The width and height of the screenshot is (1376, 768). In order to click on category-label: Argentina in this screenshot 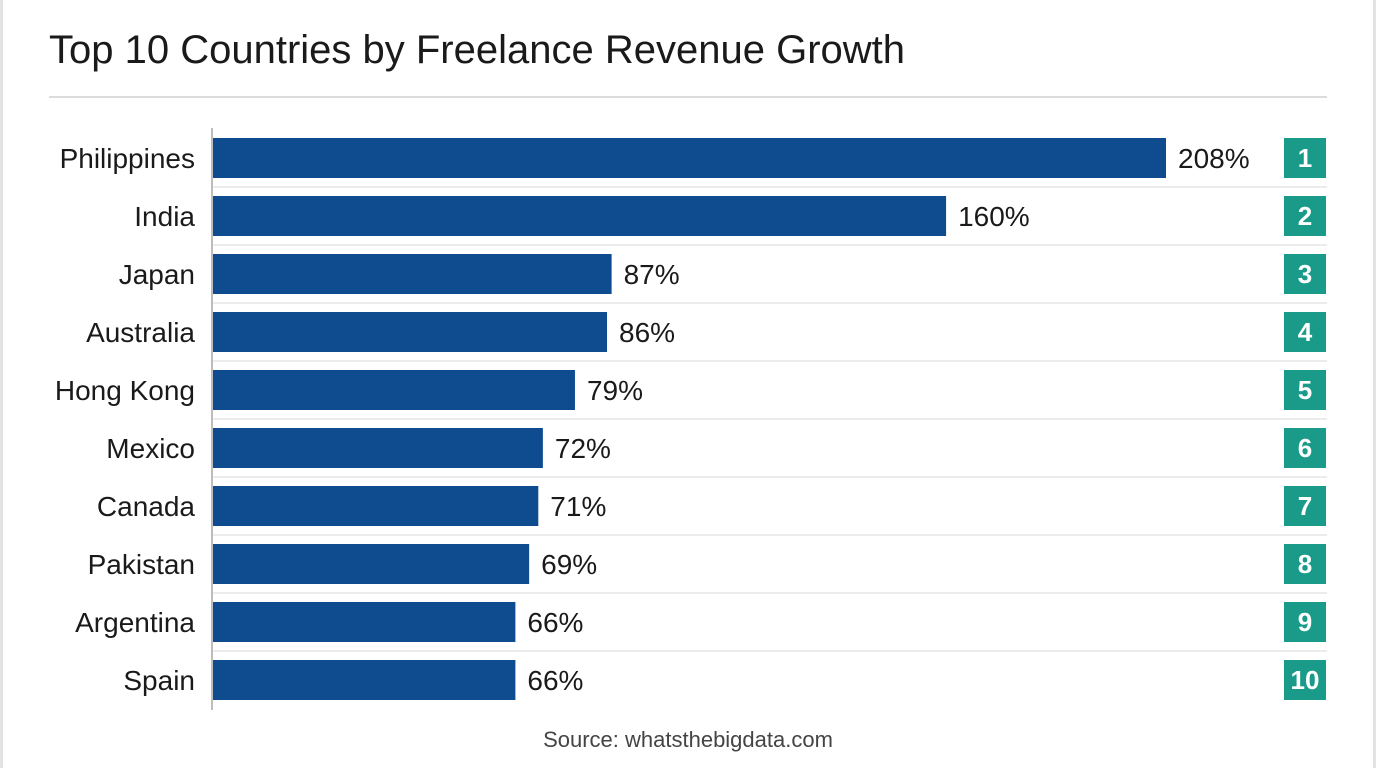, I will do `click(135, 622)`.